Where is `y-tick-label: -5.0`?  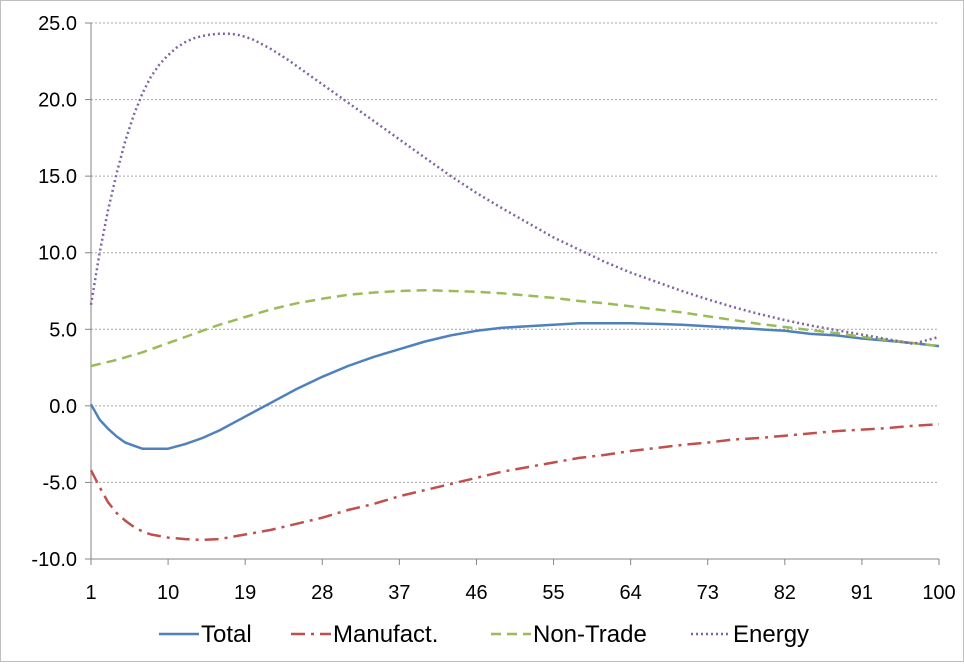 y-tick-label: -5.0 is located at coordinates (60, 483).